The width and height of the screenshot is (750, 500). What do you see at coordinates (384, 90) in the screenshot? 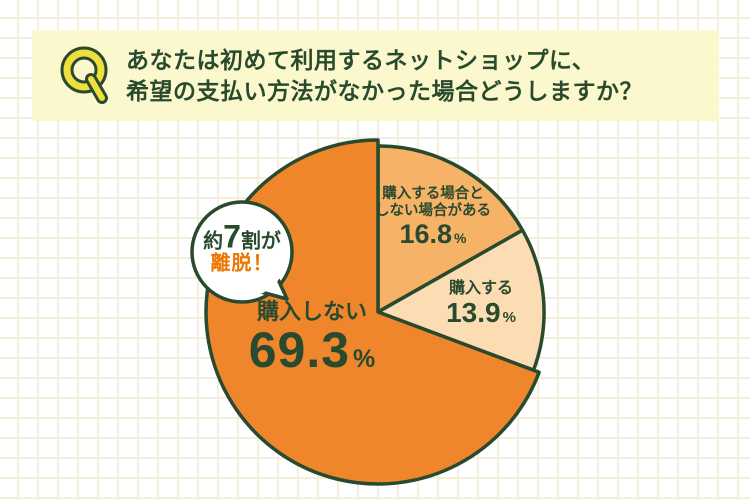
I see `question-line-2: 希望の支払い方法がなかった場合どうしますか？` at bounding box center [384, 90].